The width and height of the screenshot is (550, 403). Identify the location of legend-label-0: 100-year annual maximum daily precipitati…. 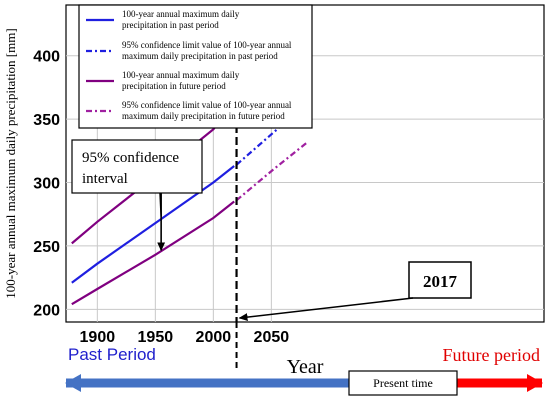
(181, 19).